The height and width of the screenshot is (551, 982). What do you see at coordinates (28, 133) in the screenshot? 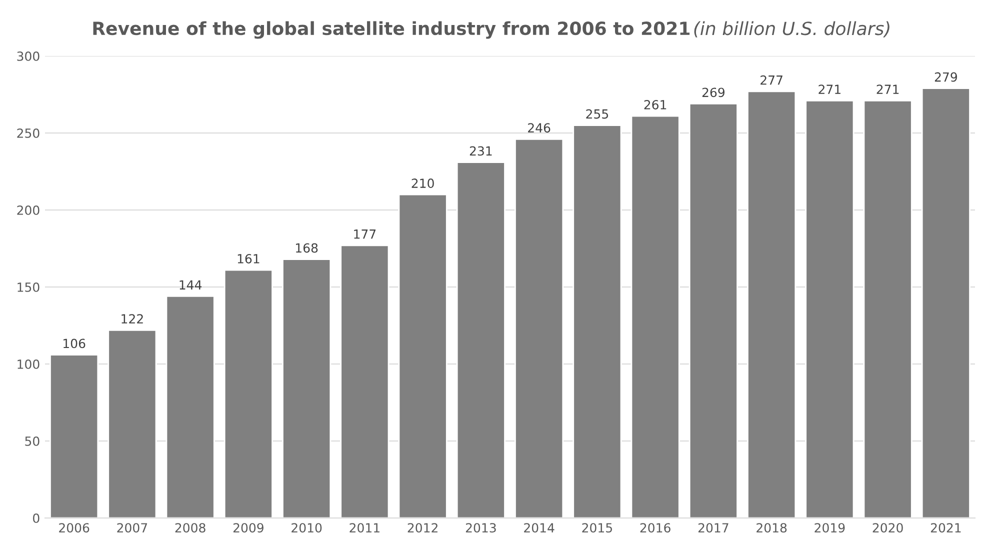
I see `y-tick-label: 250` at bounding box center [28, 133].